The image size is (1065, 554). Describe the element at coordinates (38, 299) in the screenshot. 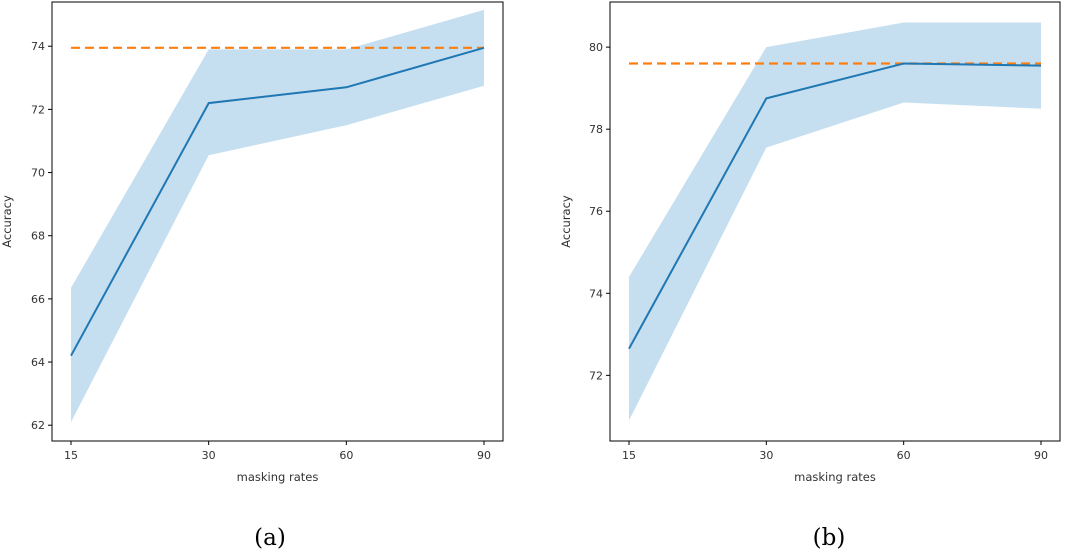

I see `y-tick-label: 66` at that location.